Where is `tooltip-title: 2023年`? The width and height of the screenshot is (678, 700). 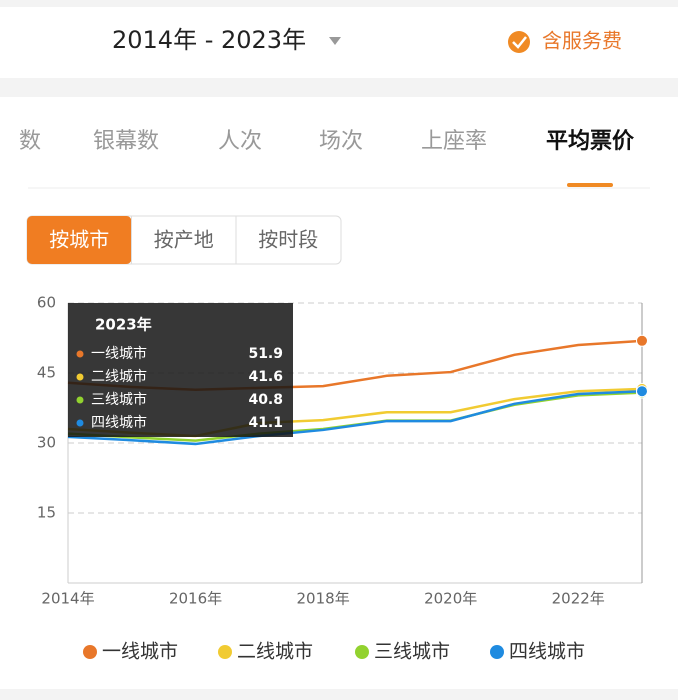 tooltip-title: 2023年 is located at coordinates (123, 325).